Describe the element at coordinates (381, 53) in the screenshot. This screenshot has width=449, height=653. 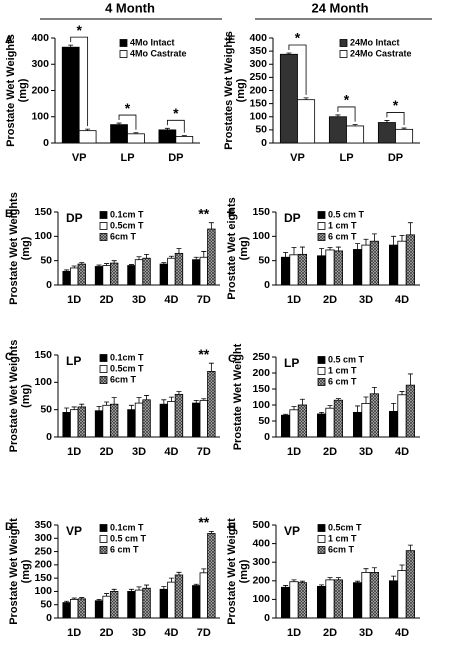
I see `legend-label: 24Mo Castrate` at that location.